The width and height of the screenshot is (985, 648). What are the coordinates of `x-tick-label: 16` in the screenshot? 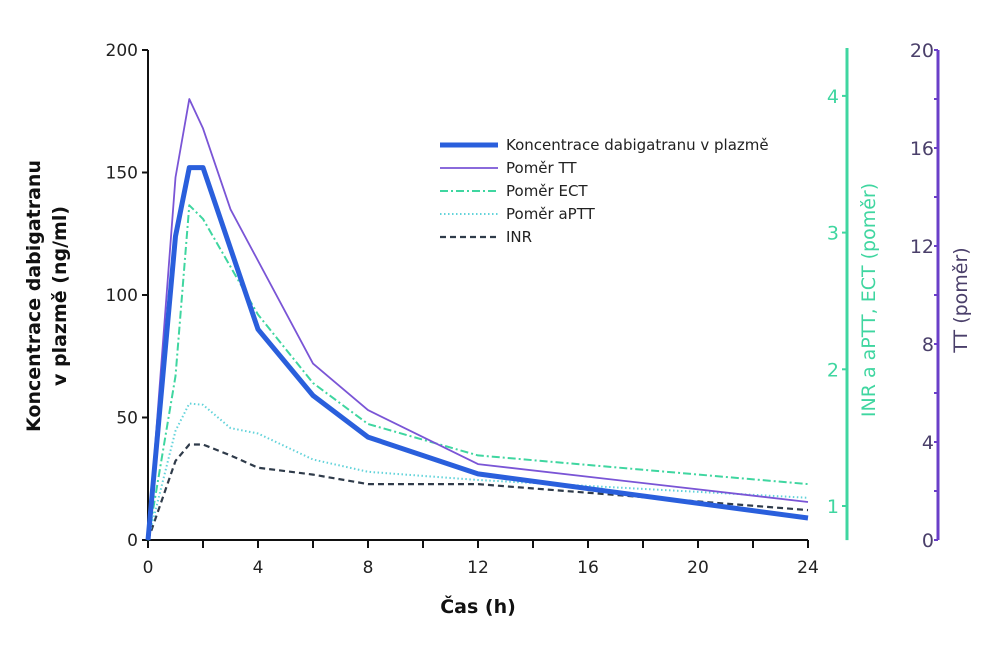 It's located at (588, 568).